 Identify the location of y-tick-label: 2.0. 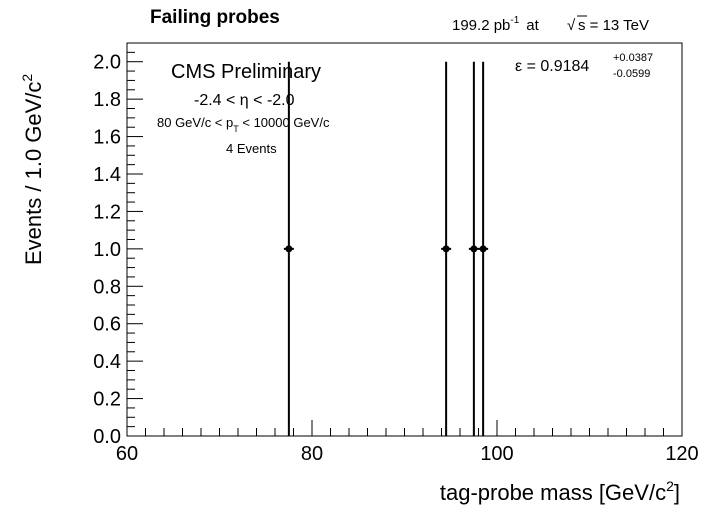
(107, 63).